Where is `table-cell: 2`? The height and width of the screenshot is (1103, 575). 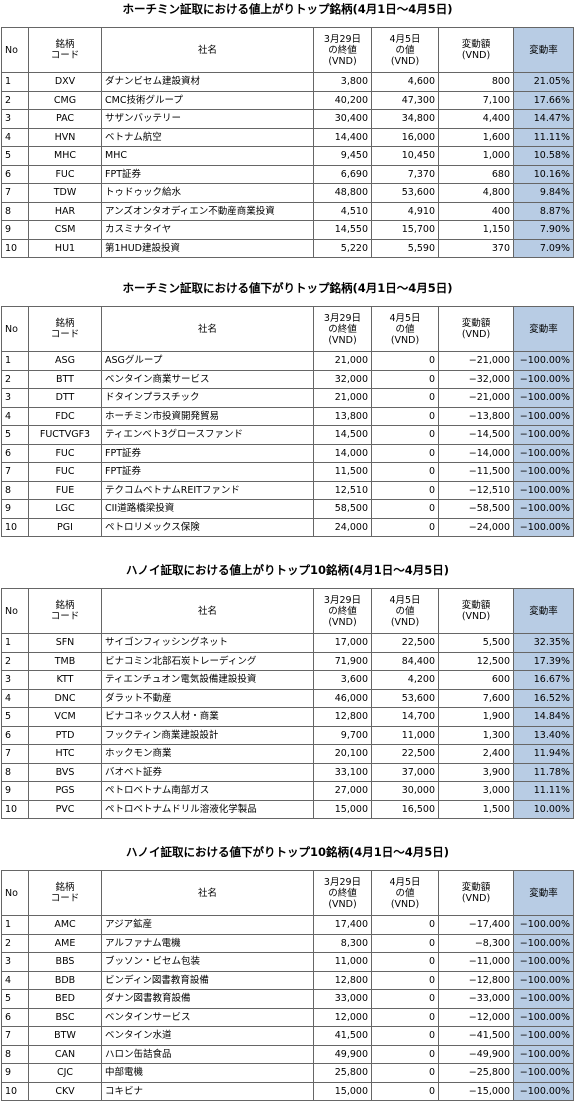
table-cell: 2 is located at coordinates (15, 100).